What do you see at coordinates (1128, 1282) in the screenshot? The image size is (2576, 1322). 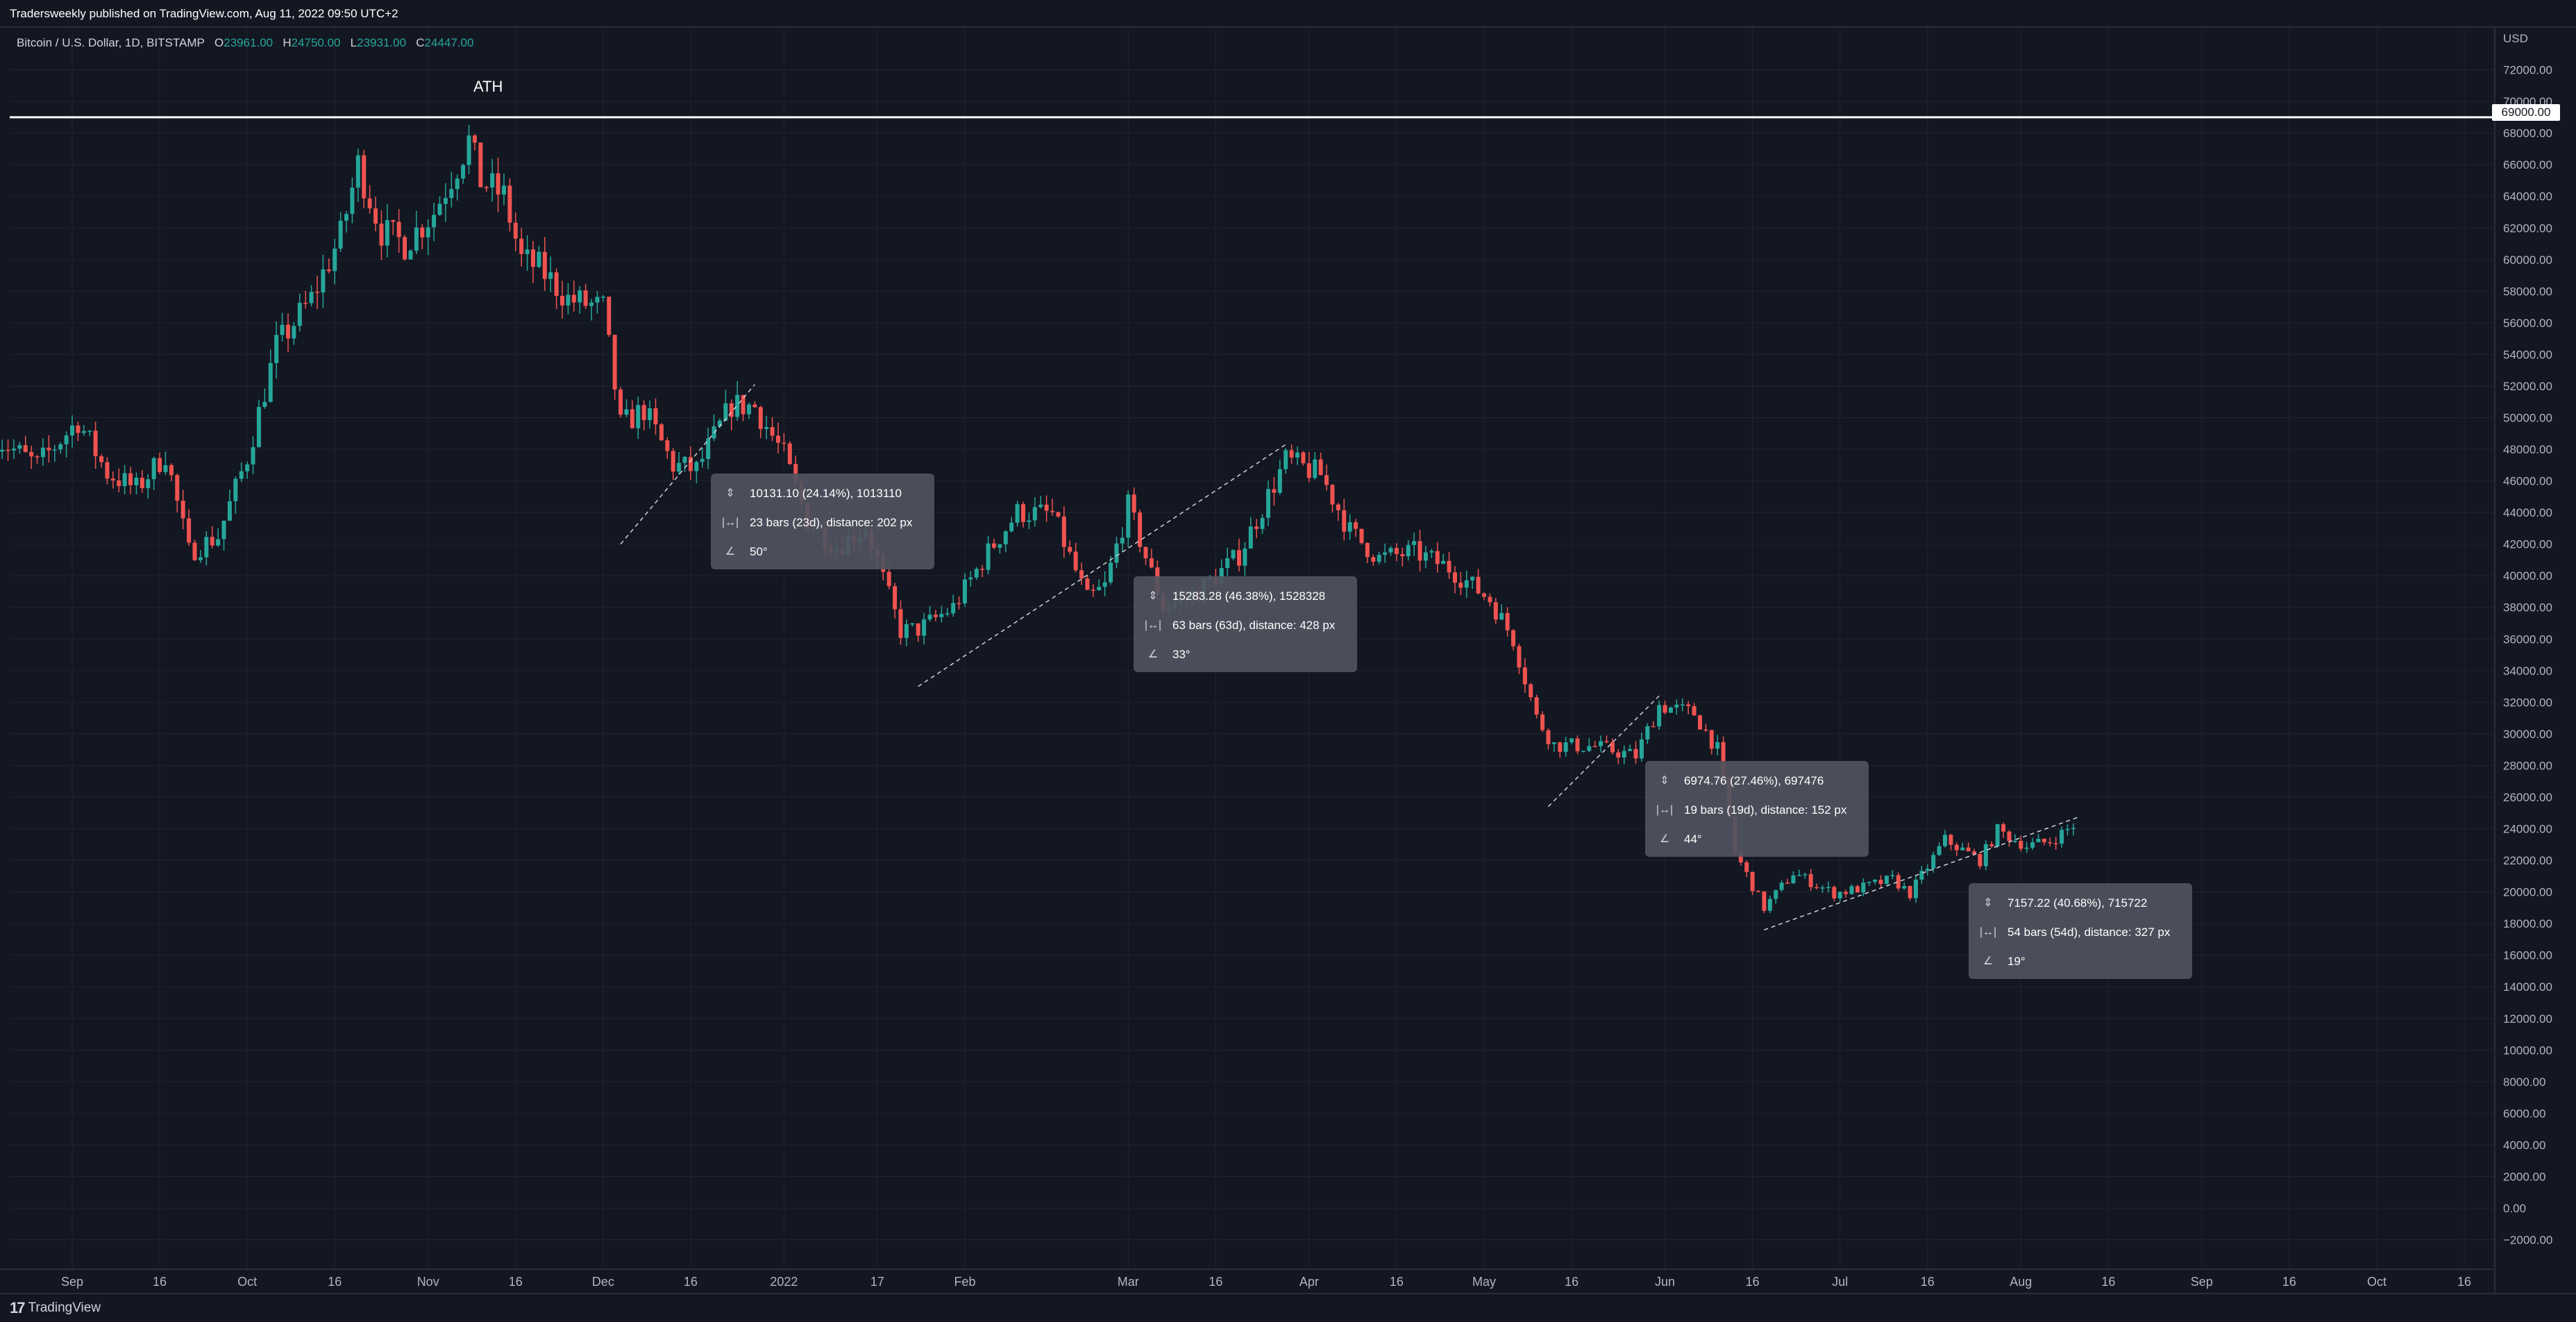 I see `time-tick-label: Mar` at bounding box center [1128, 1282].